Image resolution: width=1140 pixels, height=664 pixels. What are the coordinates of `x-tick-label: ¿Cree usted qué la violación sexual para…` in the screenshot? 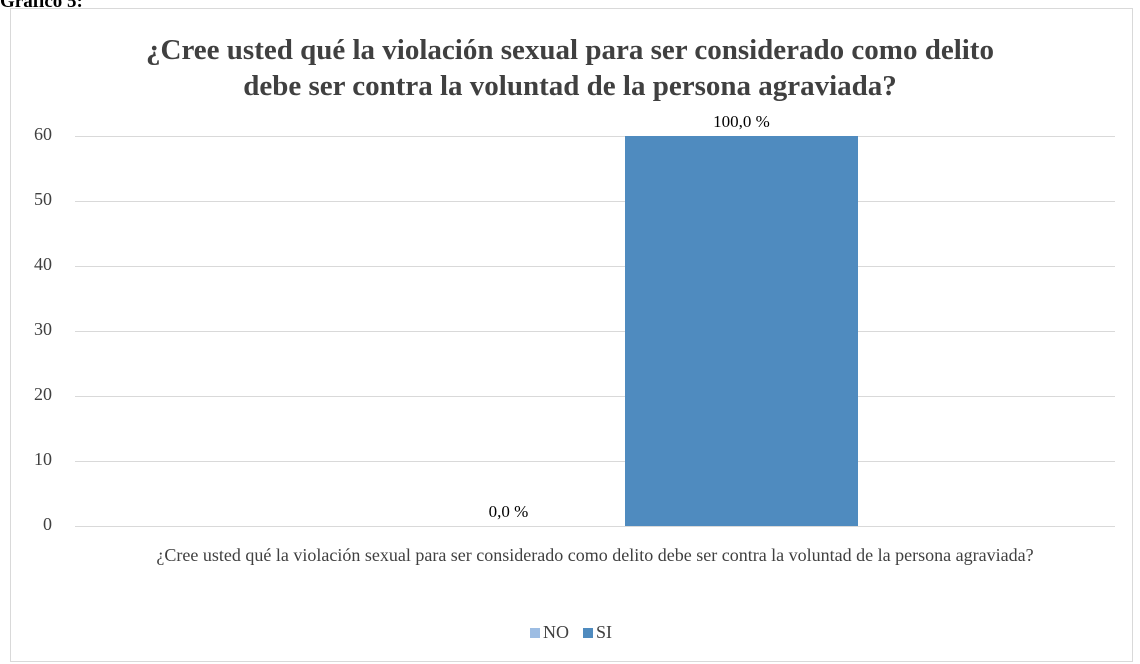 It's located at (595, 555).